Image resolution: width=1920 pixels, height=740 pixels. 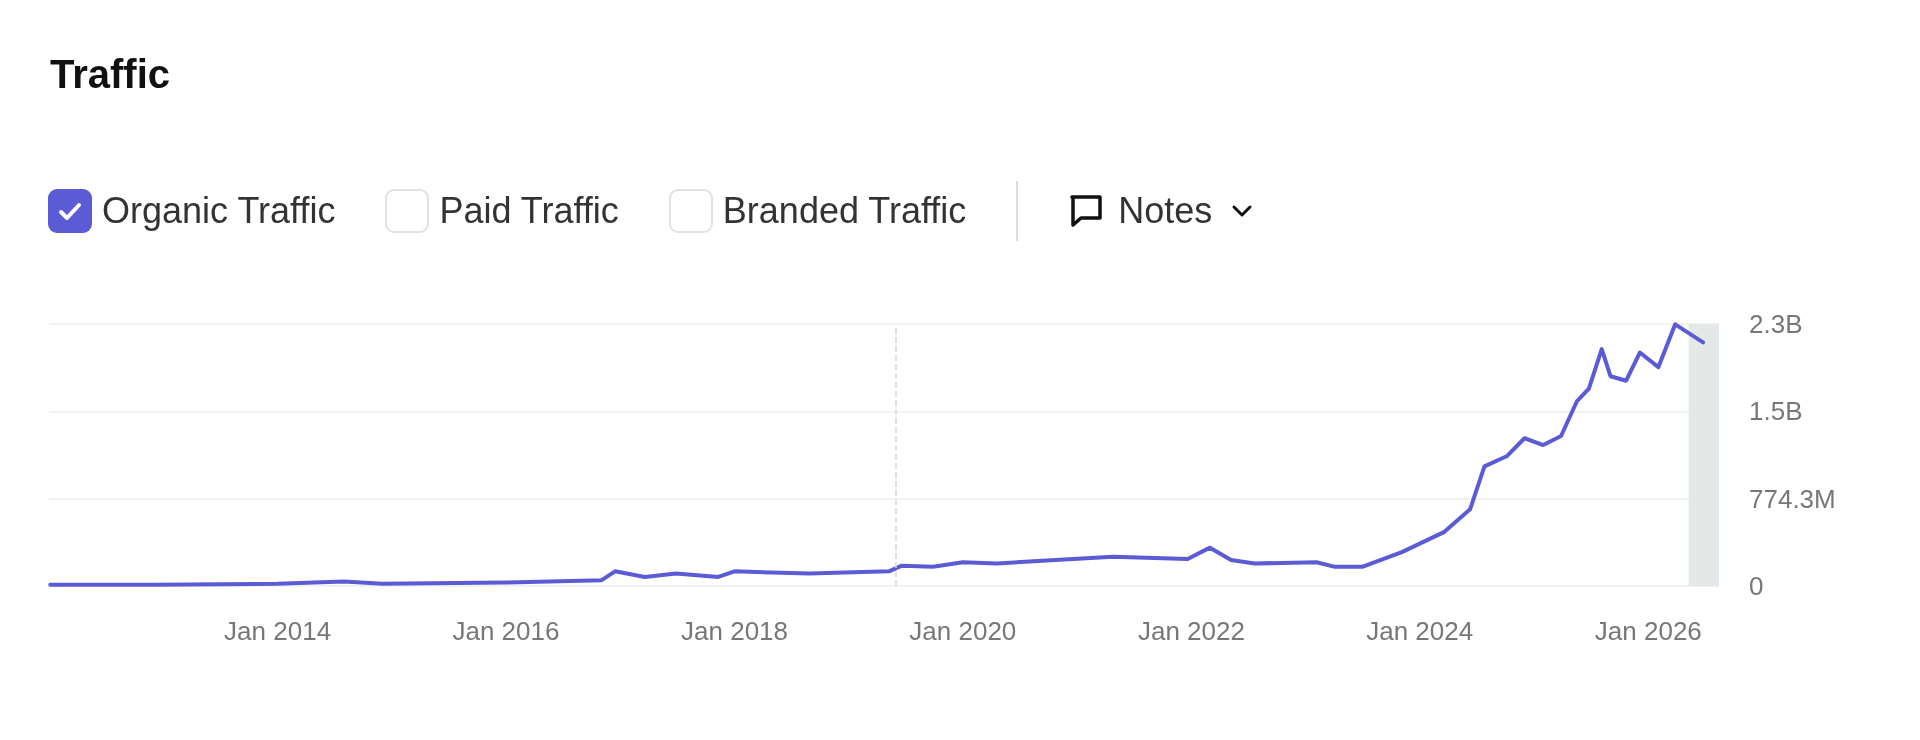 I want to click on x-tick-label: Jan 2016, so click(x=506, y=631).